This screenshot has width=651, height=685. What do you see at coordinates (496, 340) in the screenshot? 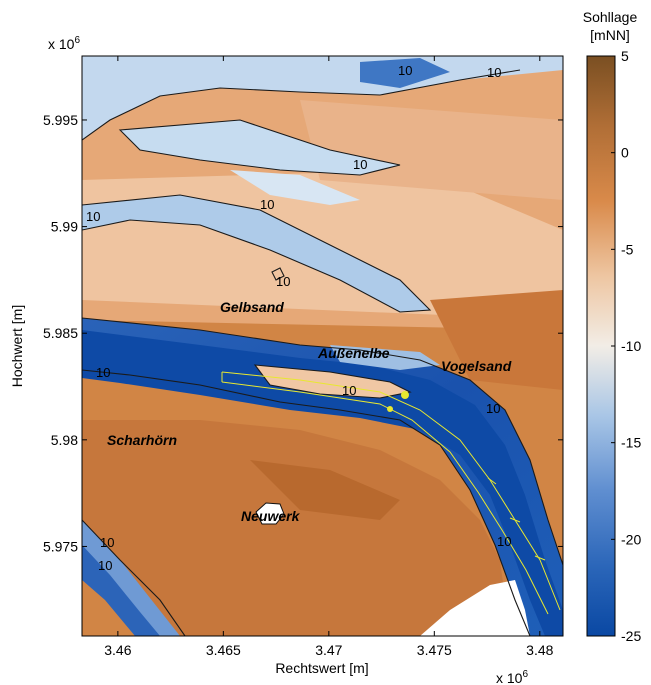
I see `vogelsand-flat` at bounding box center [496, 340].